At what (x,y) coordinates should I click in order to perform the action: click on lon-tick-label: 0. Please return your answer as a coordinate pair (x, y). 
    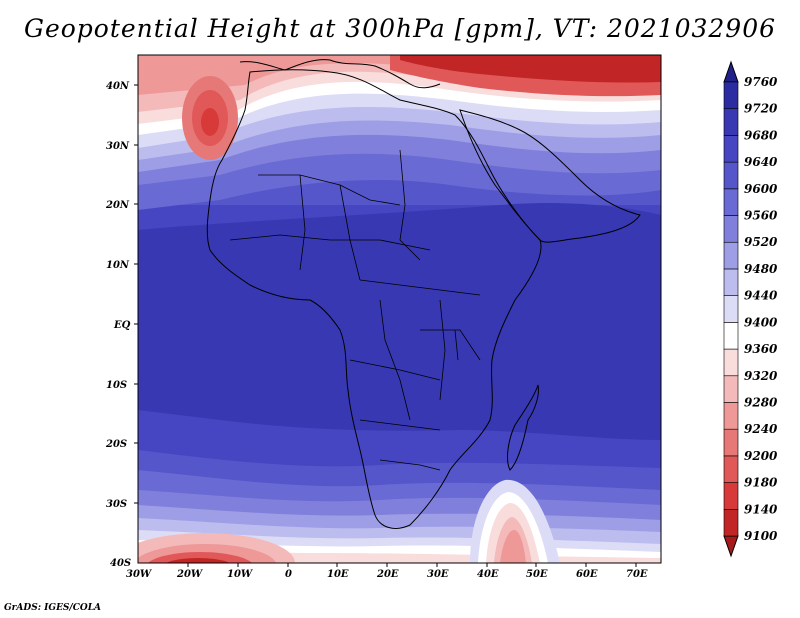
    Looking at the image, I should click on (288, 574).